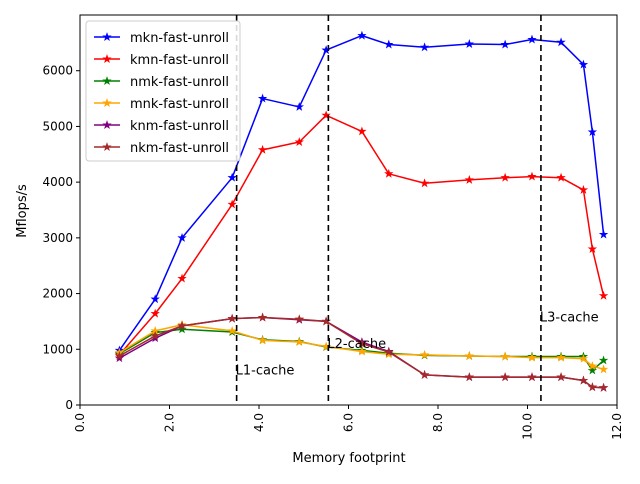  Describe the element at coordinates (80, 422) in the screenshot. I see `x-tick-label: 0.0` at that location.